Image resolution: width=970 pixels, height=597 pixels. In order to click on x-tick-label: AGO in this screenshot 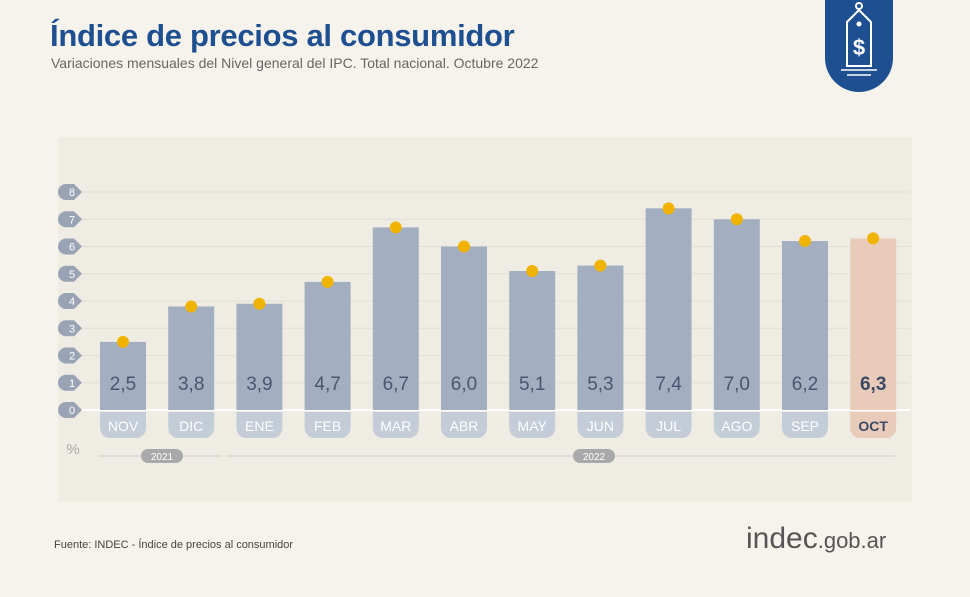, I will do `click(736, 426)`.